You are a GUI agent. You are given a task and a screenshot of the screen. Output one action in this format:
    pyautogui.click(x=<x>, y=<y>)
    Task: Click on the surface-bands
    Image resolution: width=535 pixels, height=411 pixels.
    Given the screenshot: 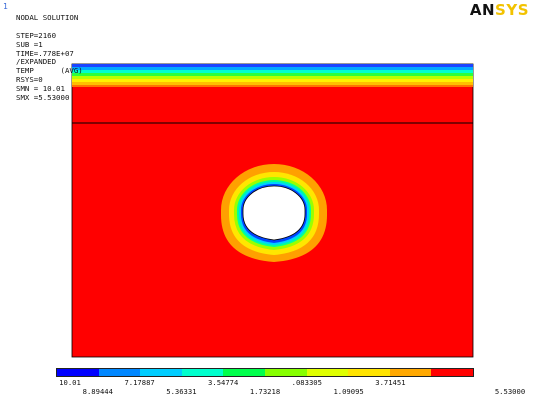 What is the action you would take?
    pyautogui.click(x=272, y=75)
    